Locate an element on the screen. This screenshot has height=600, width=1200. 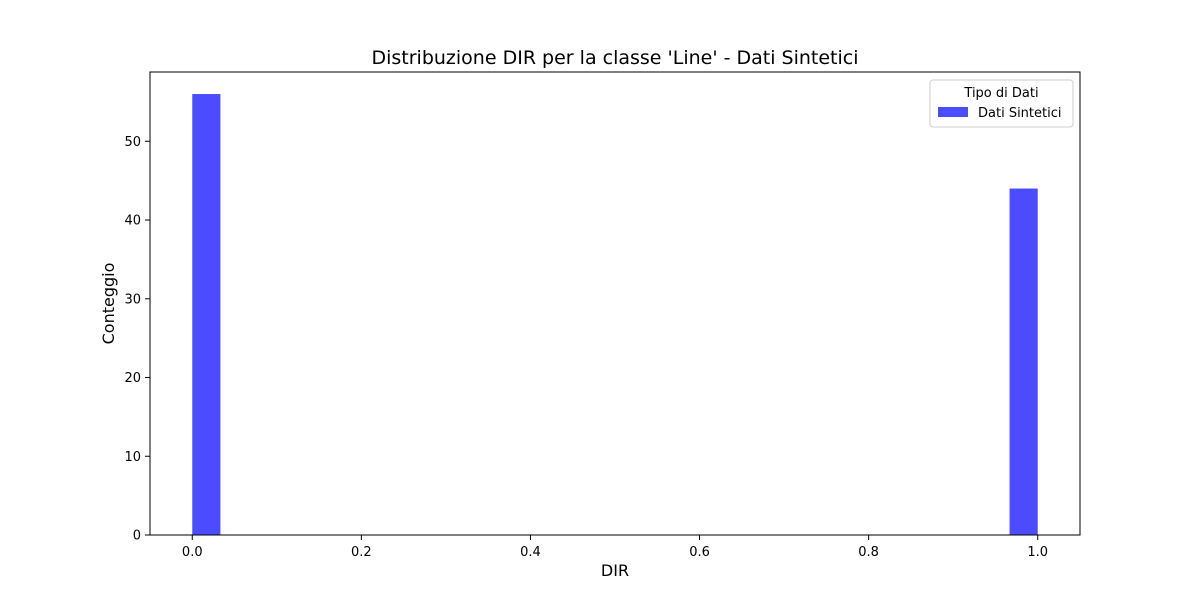
x-tick-label: 0.4 is located at coordinates (530, 552).